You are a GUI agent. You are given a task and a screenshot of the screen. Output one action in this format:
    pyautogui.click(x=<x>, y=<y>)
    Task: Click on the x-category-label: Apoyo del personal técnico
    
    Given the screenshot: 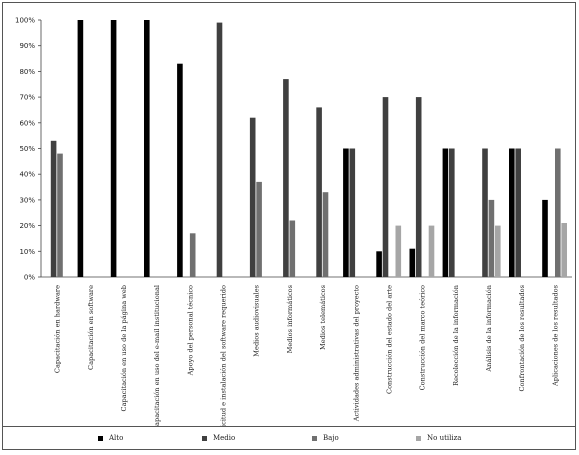 What is the action you would take?
    pyautogui.click(x=190, y=330)
    